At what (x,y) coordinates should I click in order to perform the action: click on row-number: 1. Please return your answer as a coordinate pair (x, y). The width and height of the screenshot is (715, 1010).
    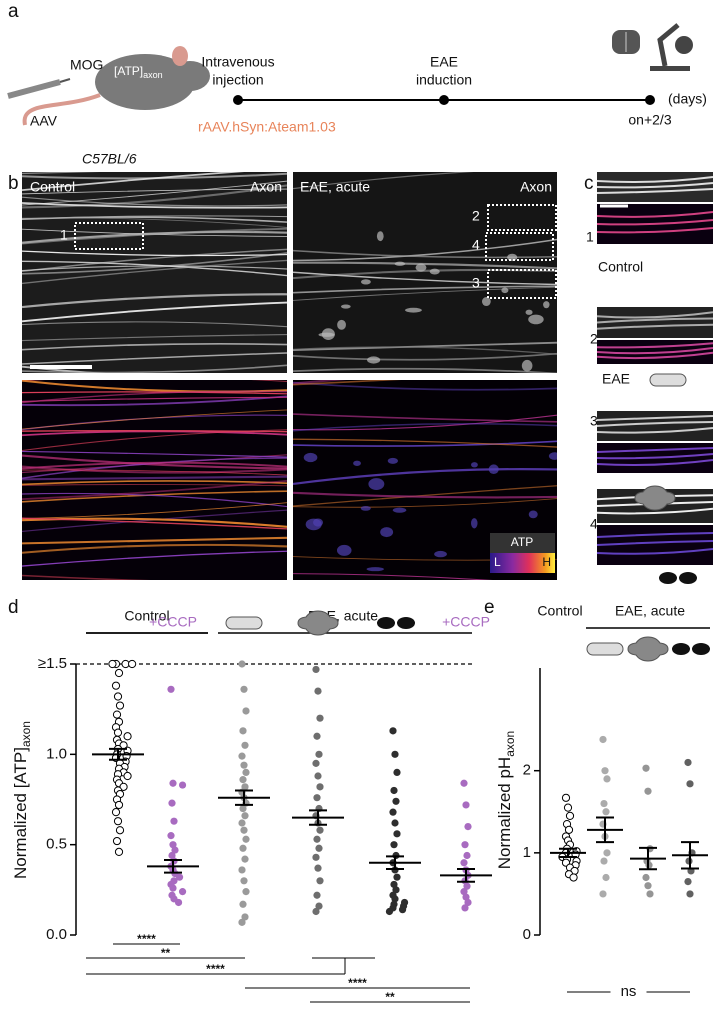
    Looking at the image, I should click on (590, 237).